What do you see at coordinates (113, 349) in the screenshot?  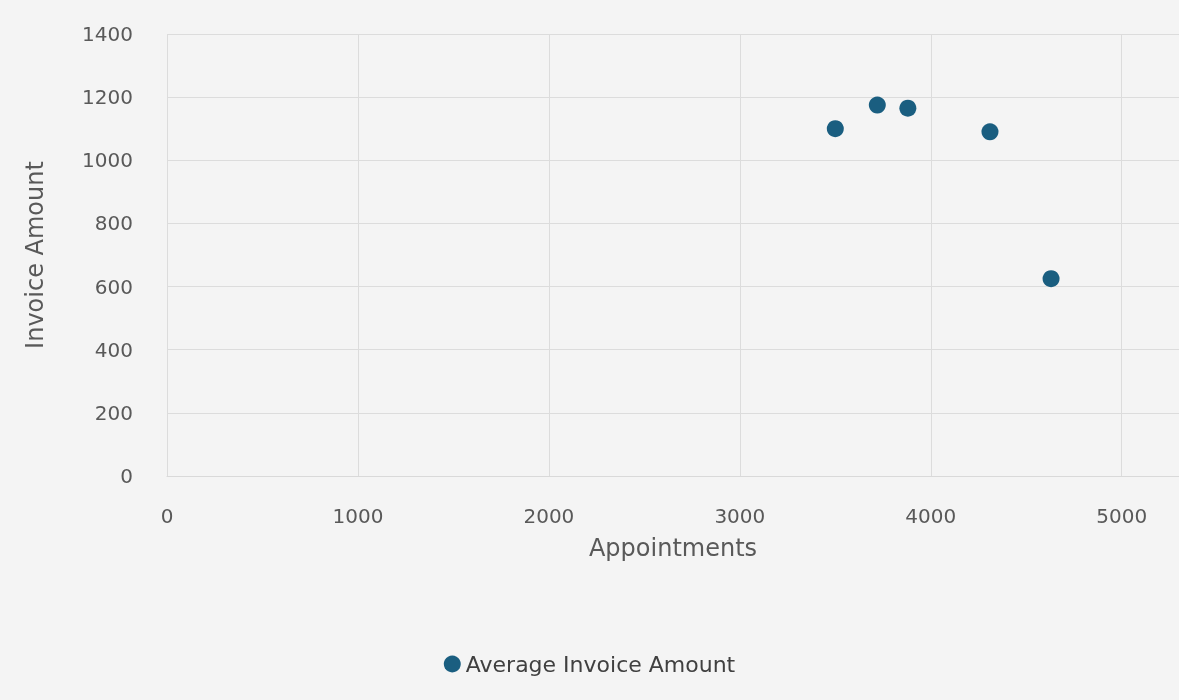 I see `y-tick-label: 400` at bounding box center [113, 349].